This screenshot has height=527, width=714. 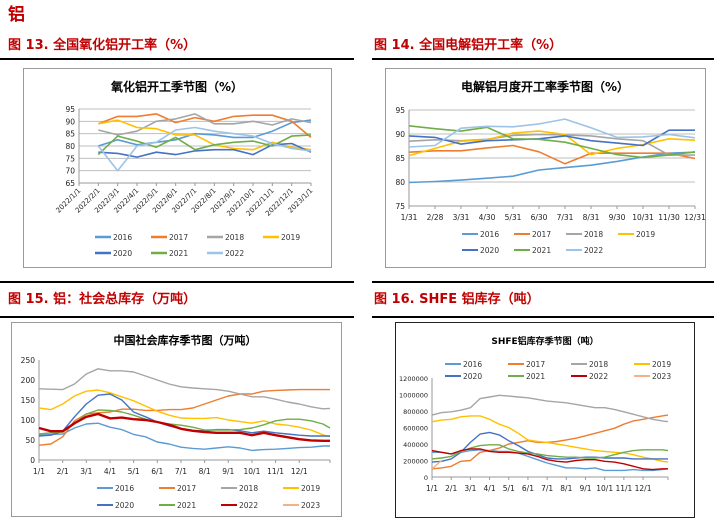 What do you see at coordinates (541, 250) in the screenshot?
I see `chart-1-legend-label-2021: 2021` at bounding box center [541, 250].